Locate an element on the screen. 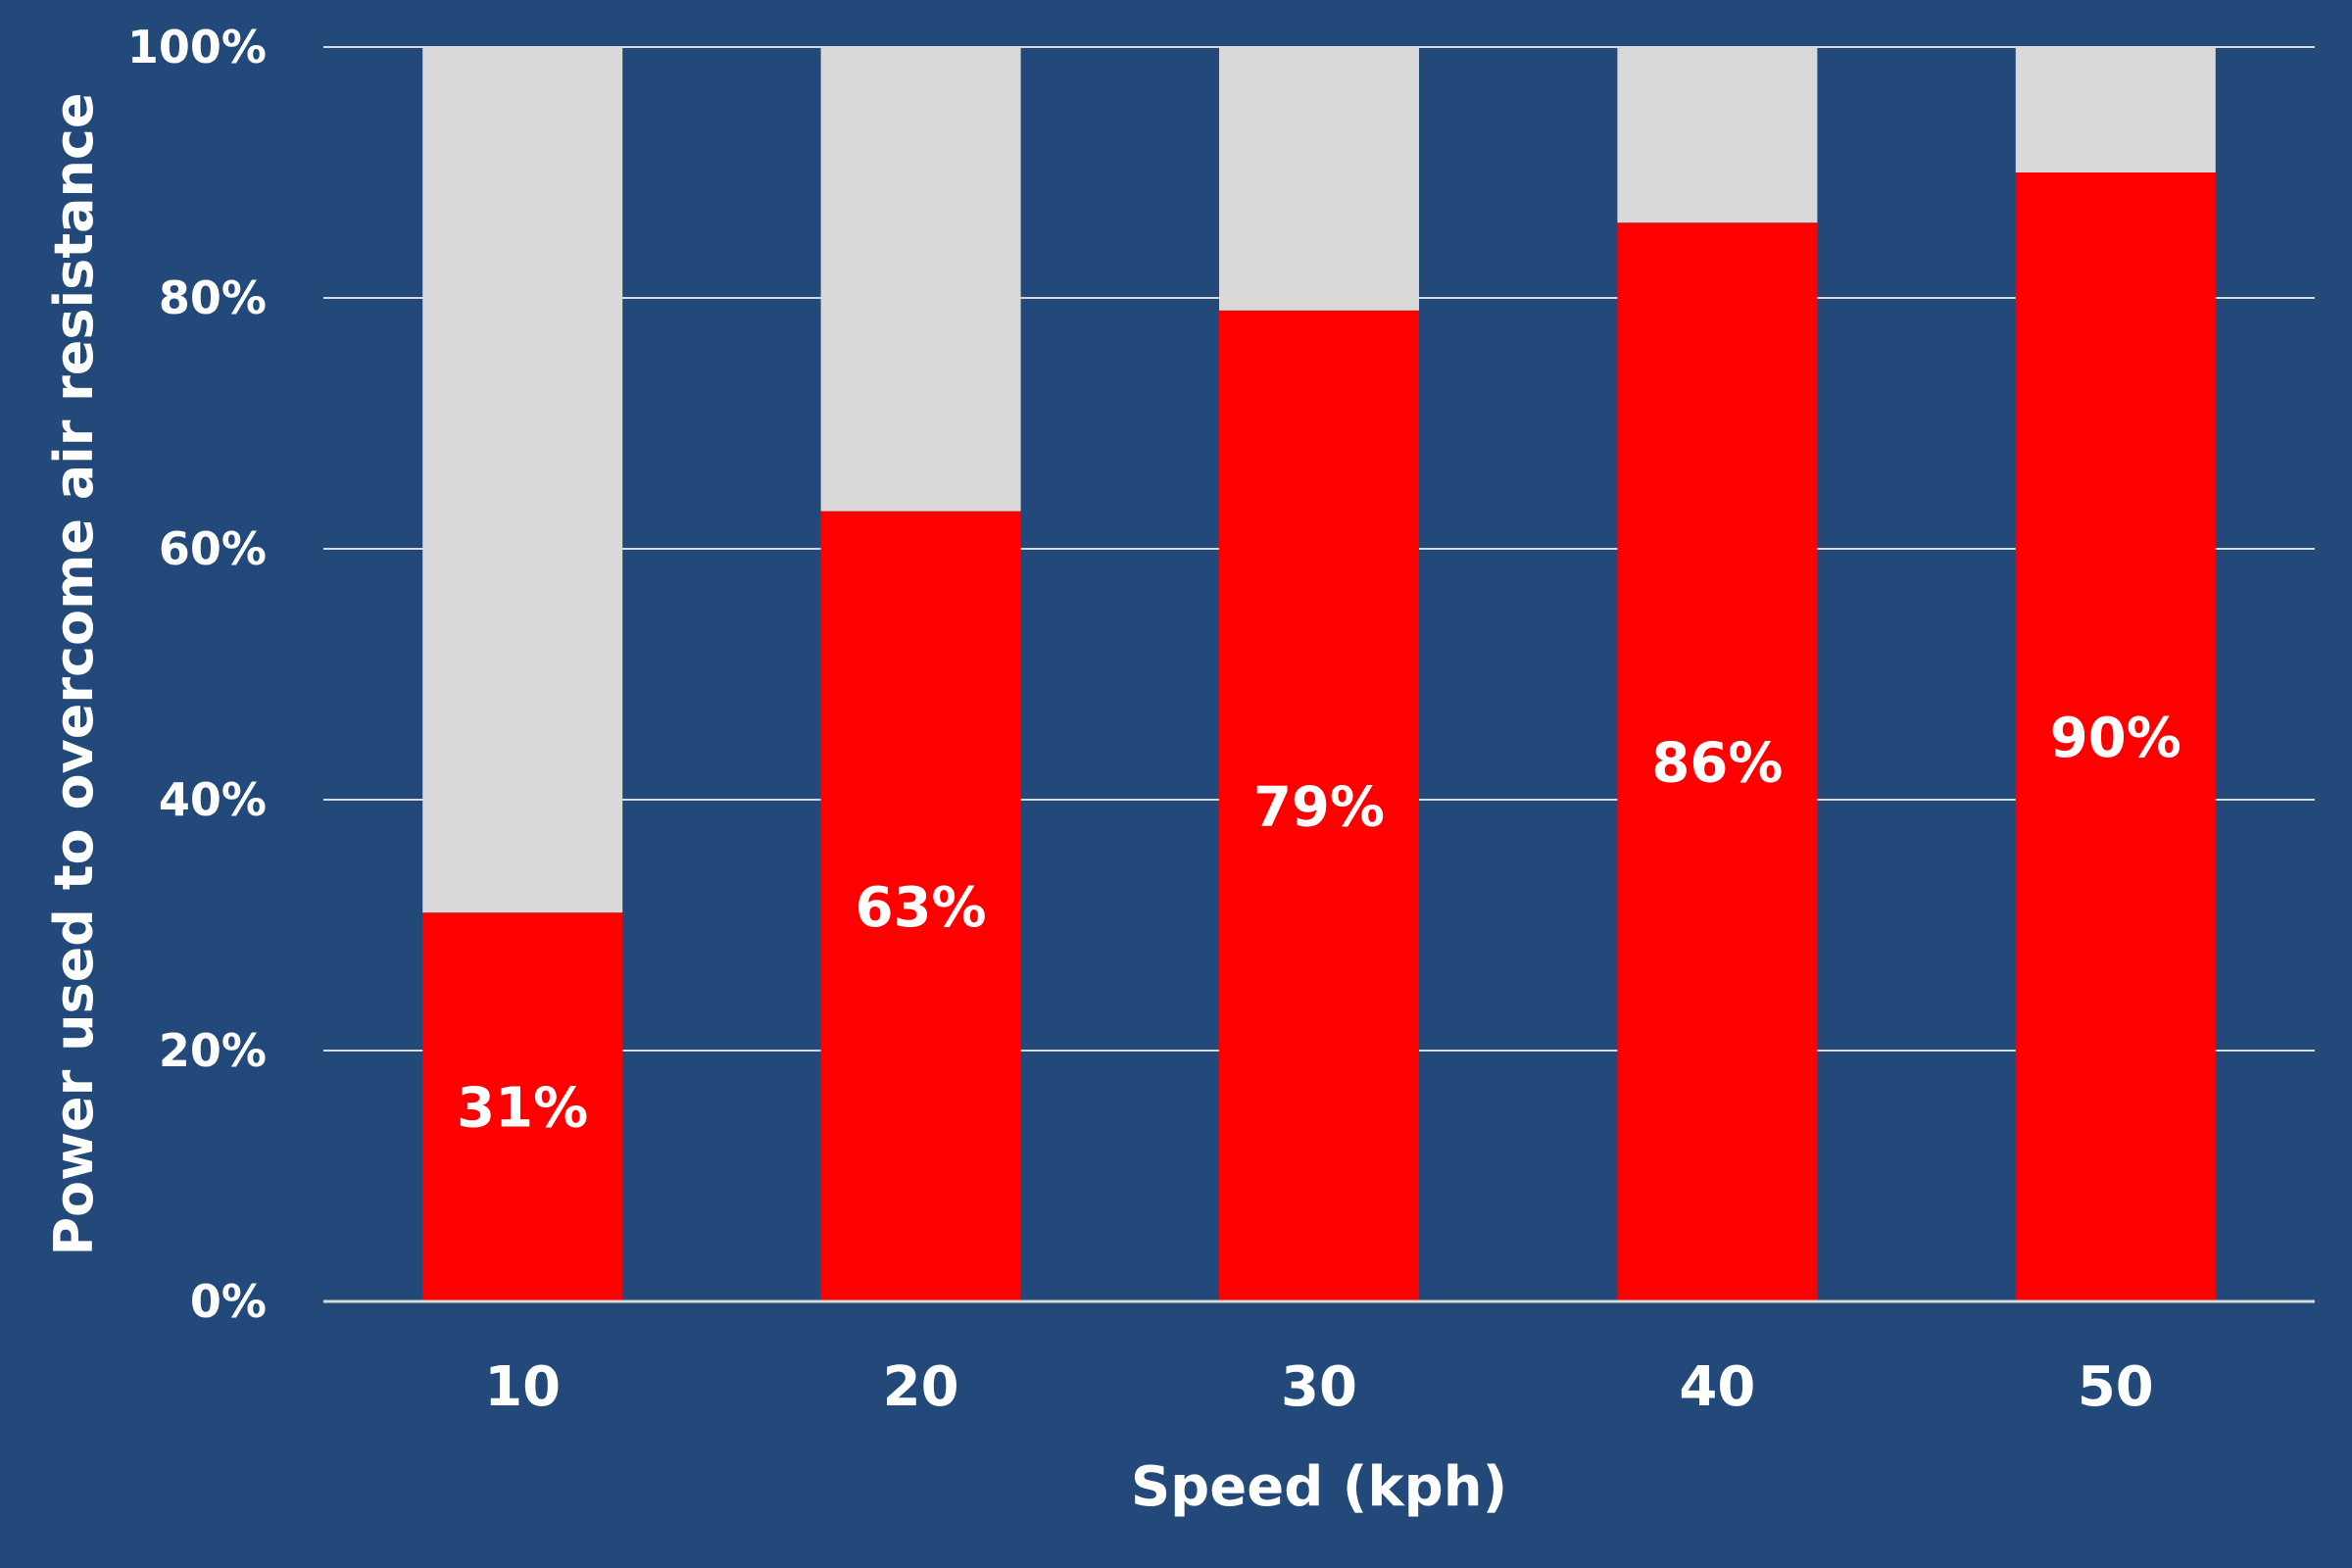  data-label: 79% is located at coordinates (1319, 807).